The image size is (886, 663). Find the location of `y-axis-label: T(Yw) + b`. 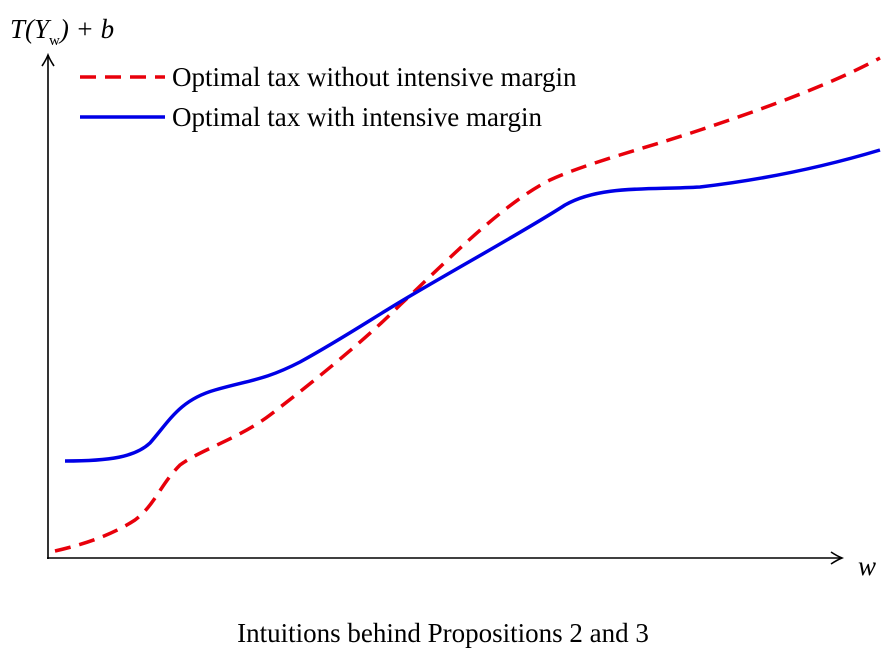

y-axis-label: T(Yw) + b is located at coordinates (62, 31).